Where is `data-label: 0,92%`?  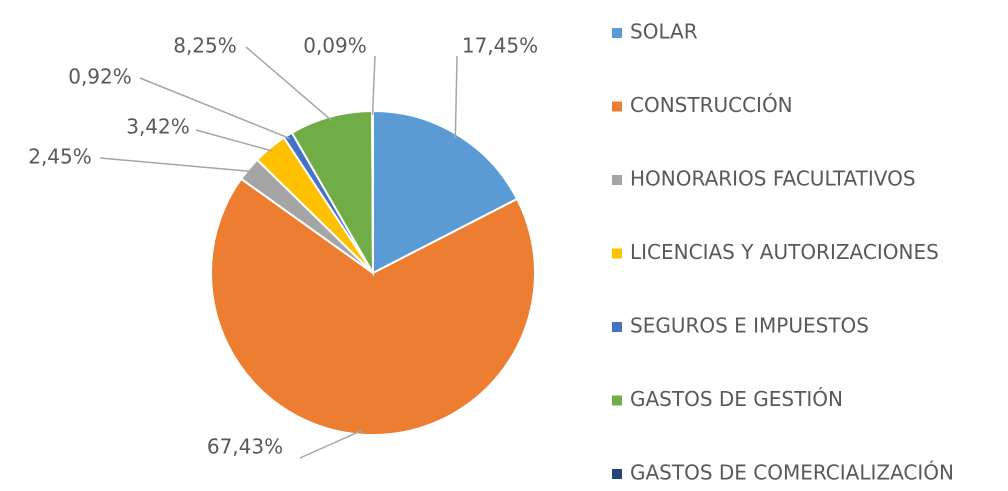
data-label: 0,92% is located at coordinates (100, 77).